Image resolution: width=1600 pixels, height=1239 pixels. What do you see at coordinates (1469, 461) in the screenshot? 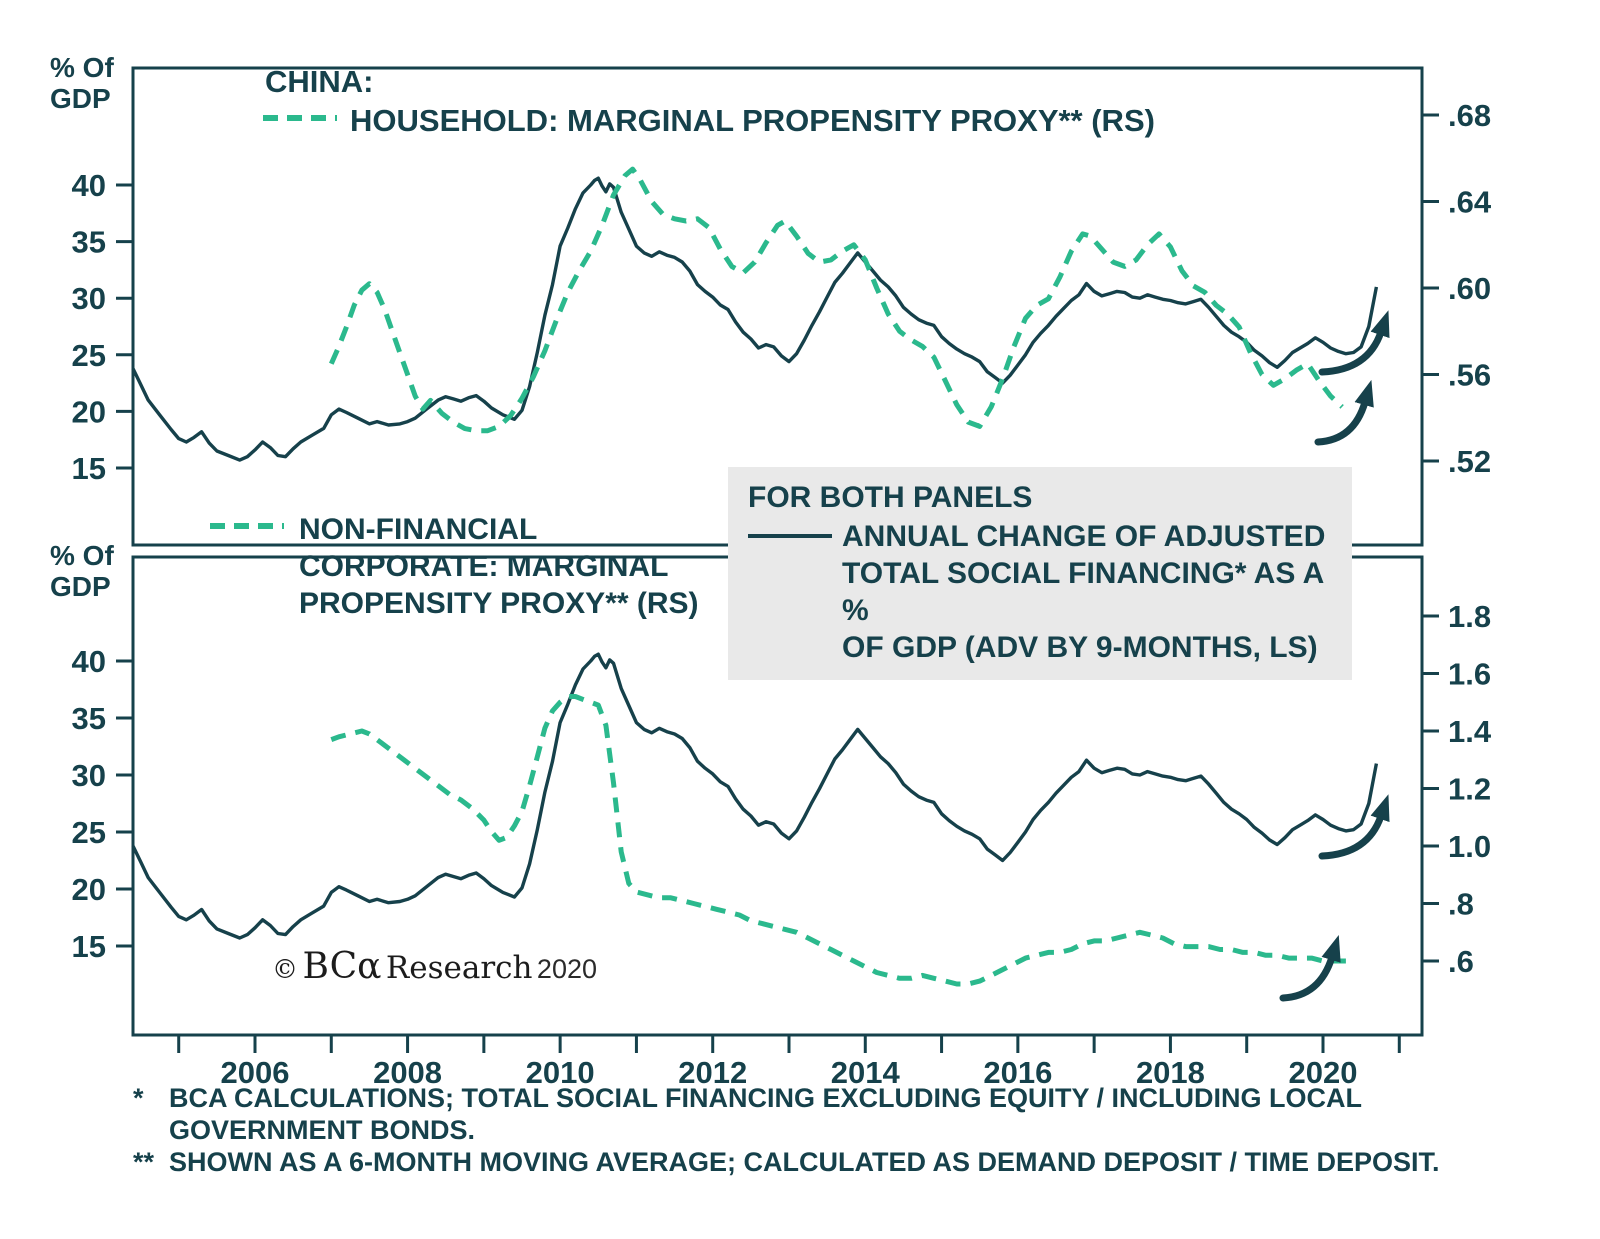
I see `axis-tick-label: .52` at bounding box center [1469, 461].